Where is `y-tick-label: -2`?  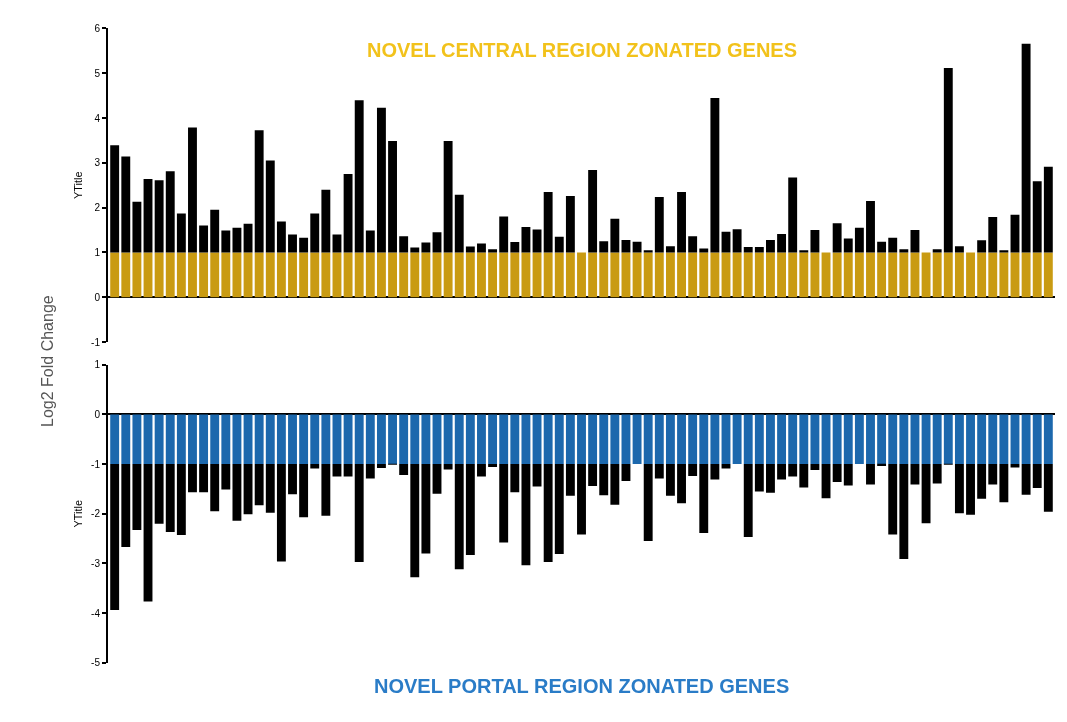
y-tick-label: -2 is located at coordinates (96, 514).